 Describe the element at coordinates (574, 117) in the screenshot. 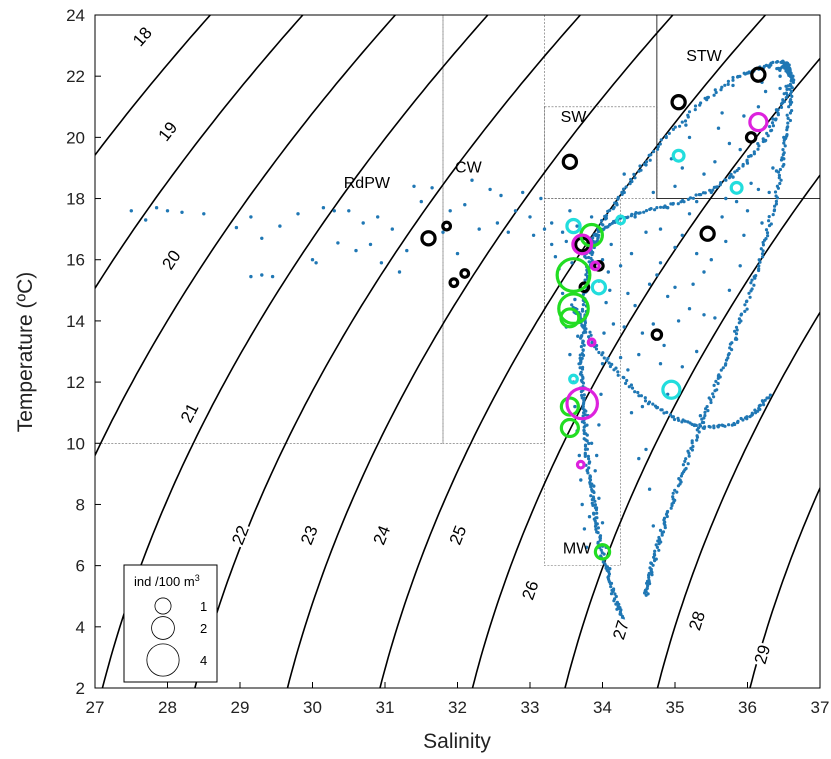

I see `water-mass-label: SW` at that location.